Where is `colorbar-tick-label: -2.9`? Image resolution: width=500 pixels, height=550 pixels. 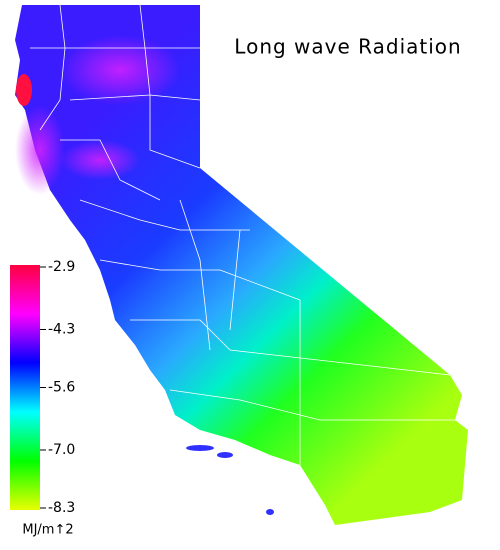 colorbar-tick-label: -2.9 is located at coordinates (61, 267).